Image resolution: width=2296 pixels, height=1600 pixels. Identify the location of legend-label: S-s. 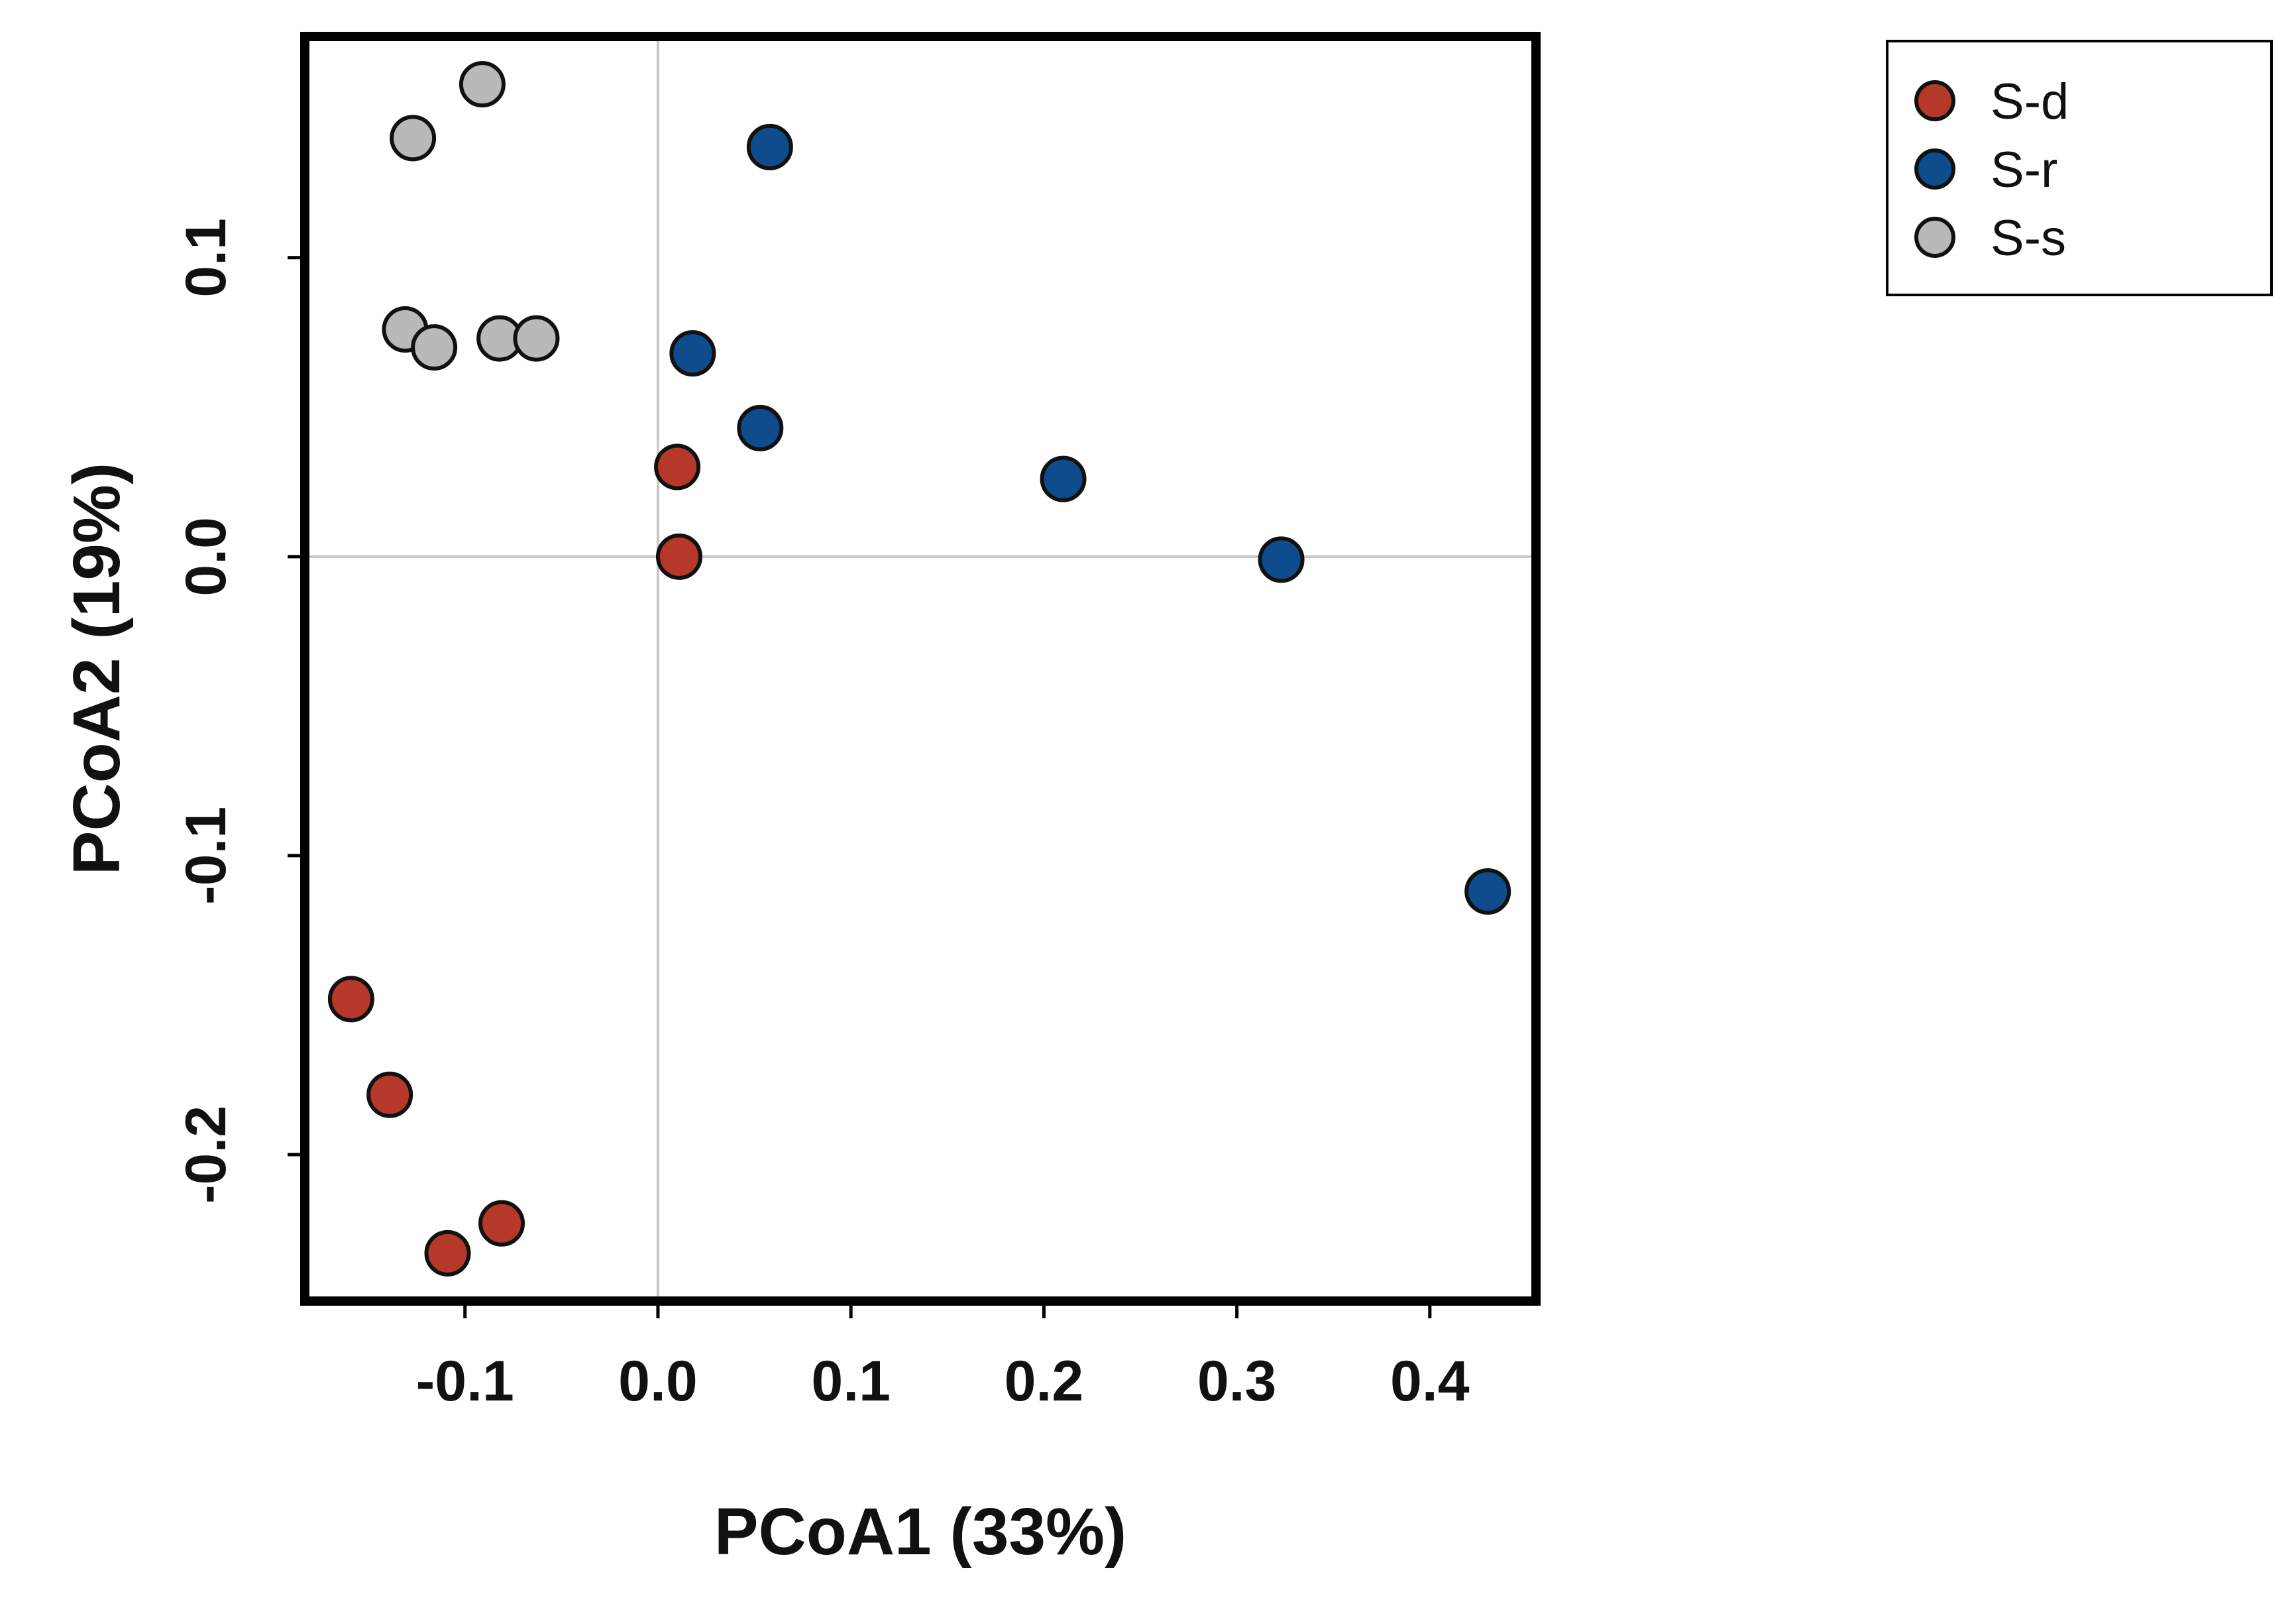
(2028, 238).